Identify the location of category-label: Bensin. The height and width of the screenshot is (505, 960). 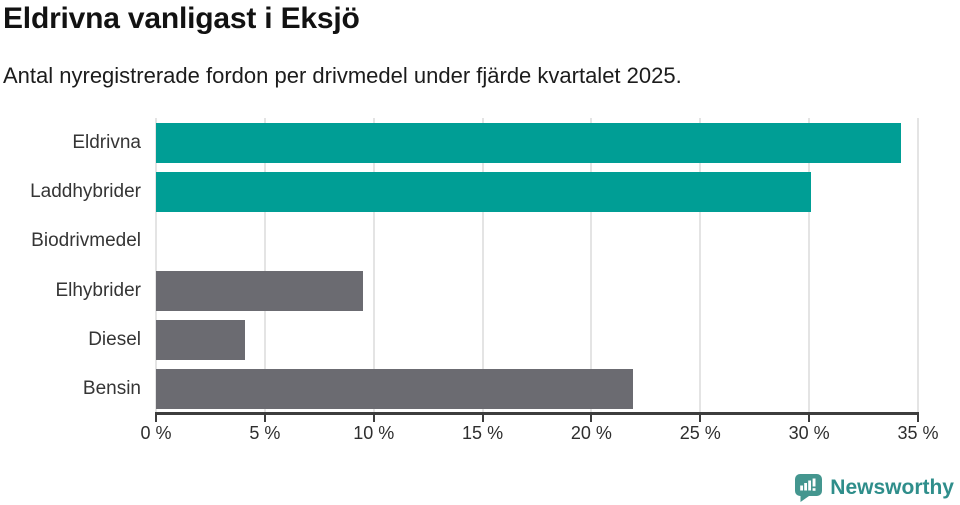
(111, 389).